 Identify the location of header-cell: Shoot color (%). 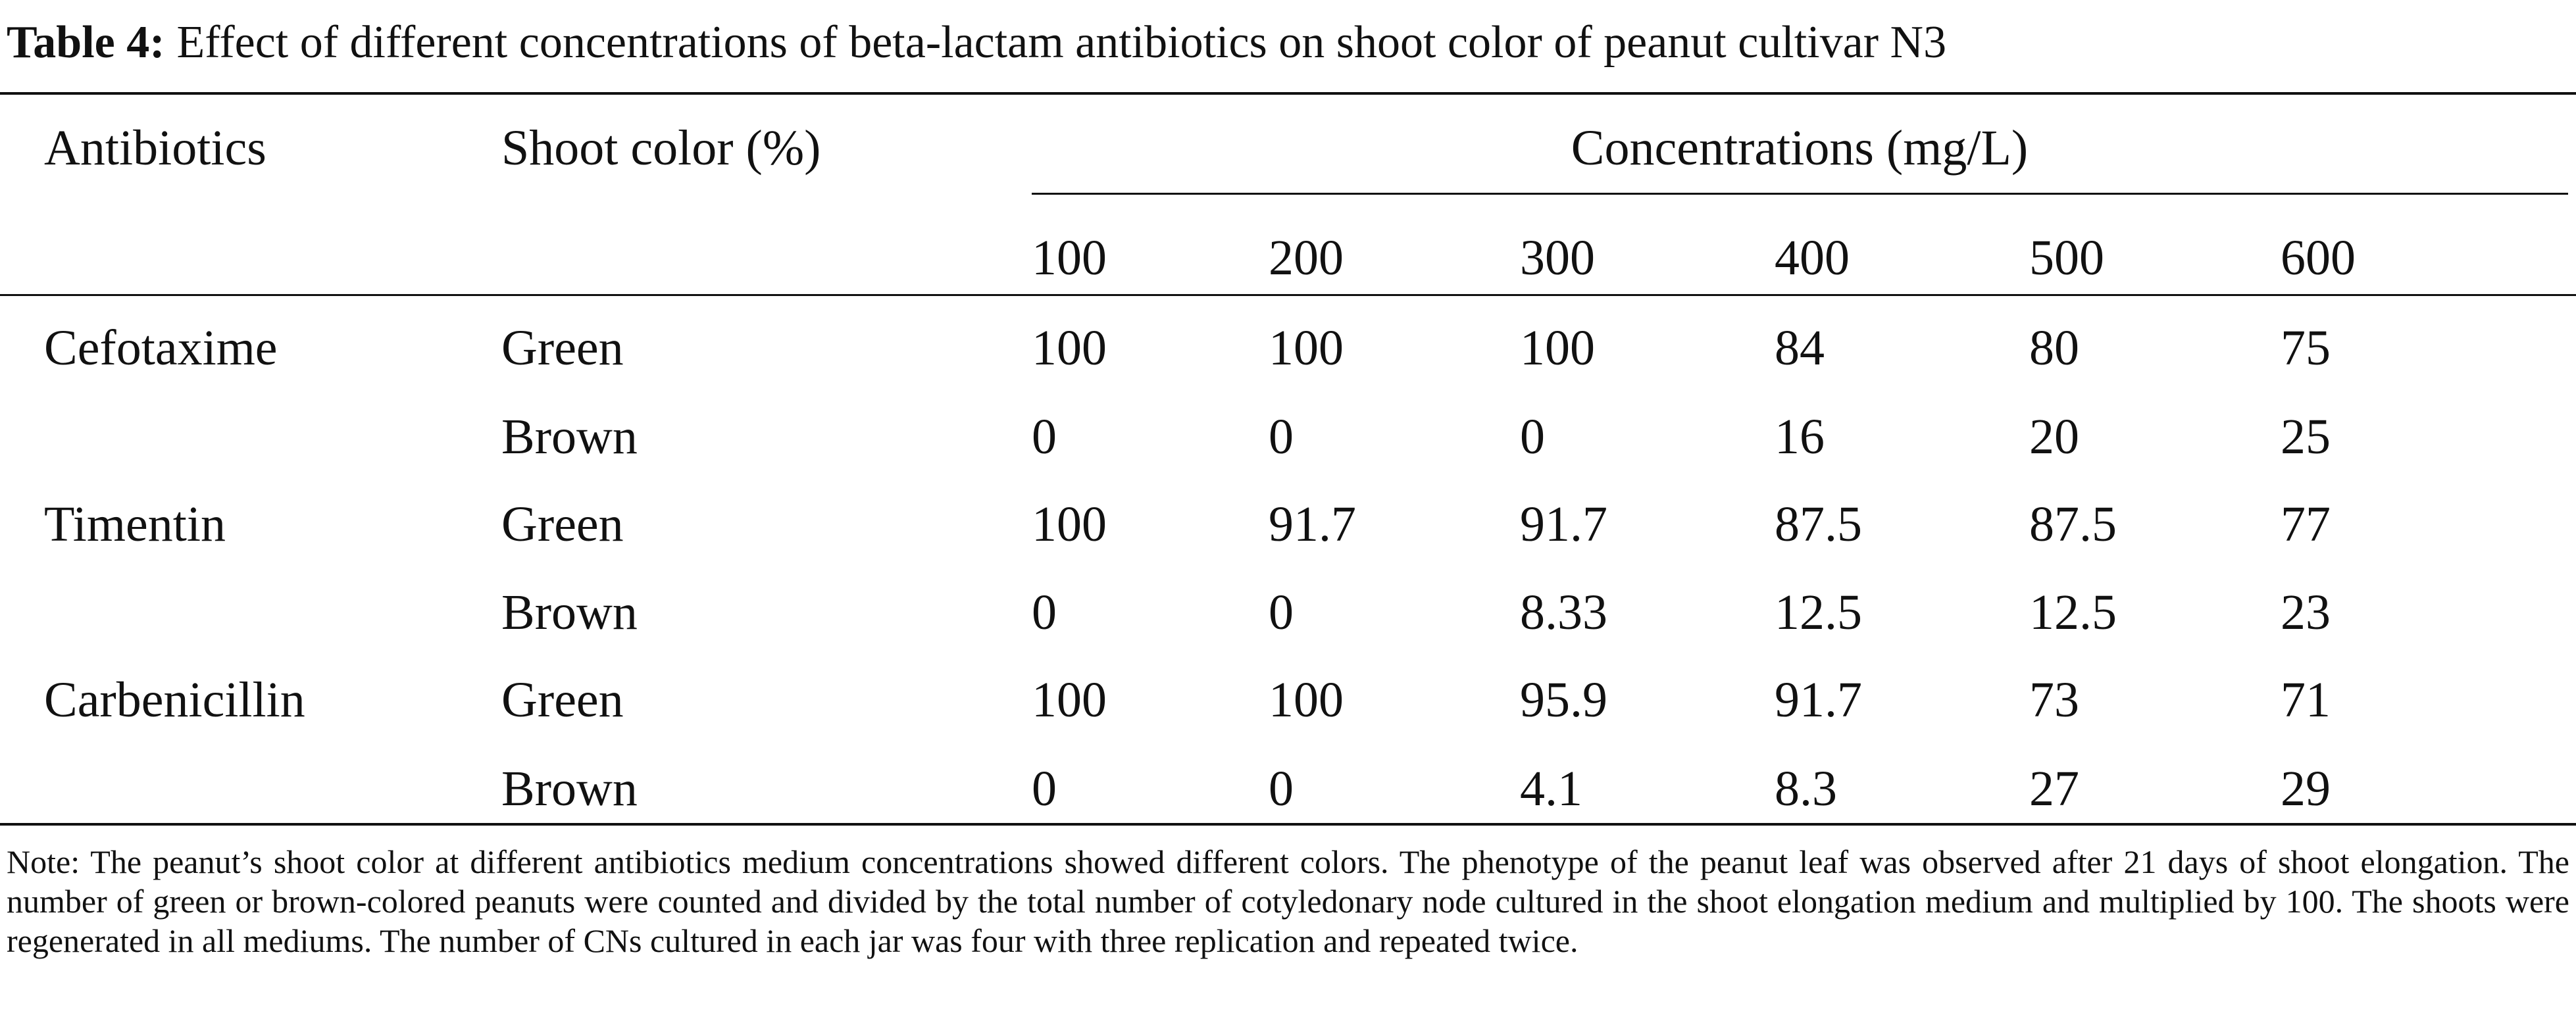
(661, 148).